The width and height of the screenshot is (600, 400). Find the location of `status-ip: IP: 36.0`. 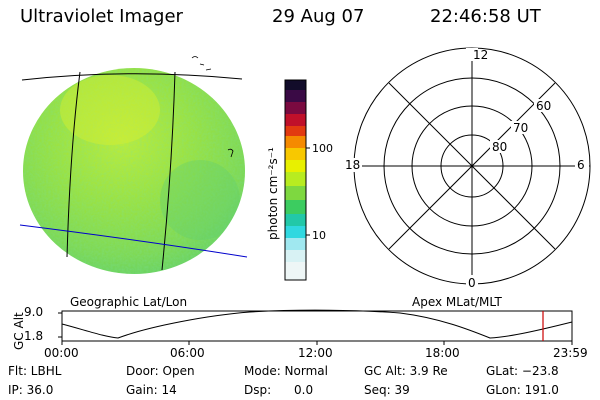

status-ip: IP: 36.0 is located at coordinates (31, 390).